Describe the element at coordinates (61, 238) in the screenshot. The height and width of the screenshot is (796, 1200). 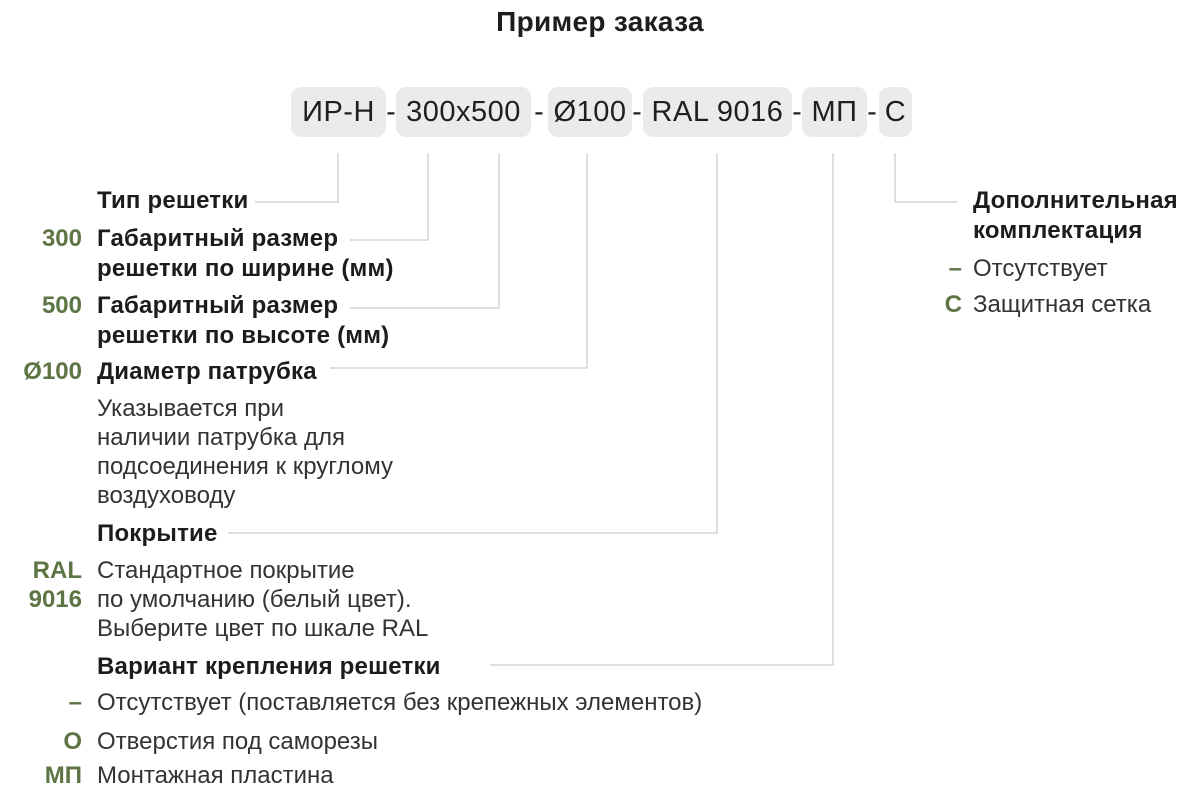
I see `width-code: 300` at that location.